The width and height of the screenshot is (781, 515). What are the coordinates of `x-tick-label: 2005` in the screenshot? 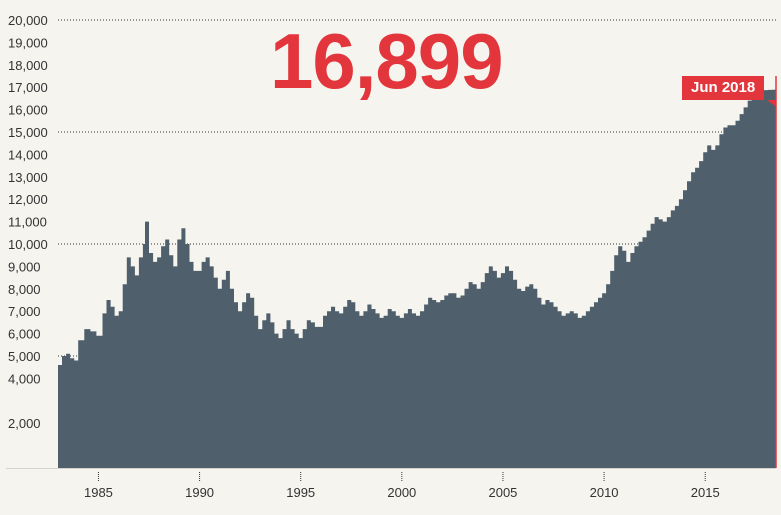 It's located at (502, 492).